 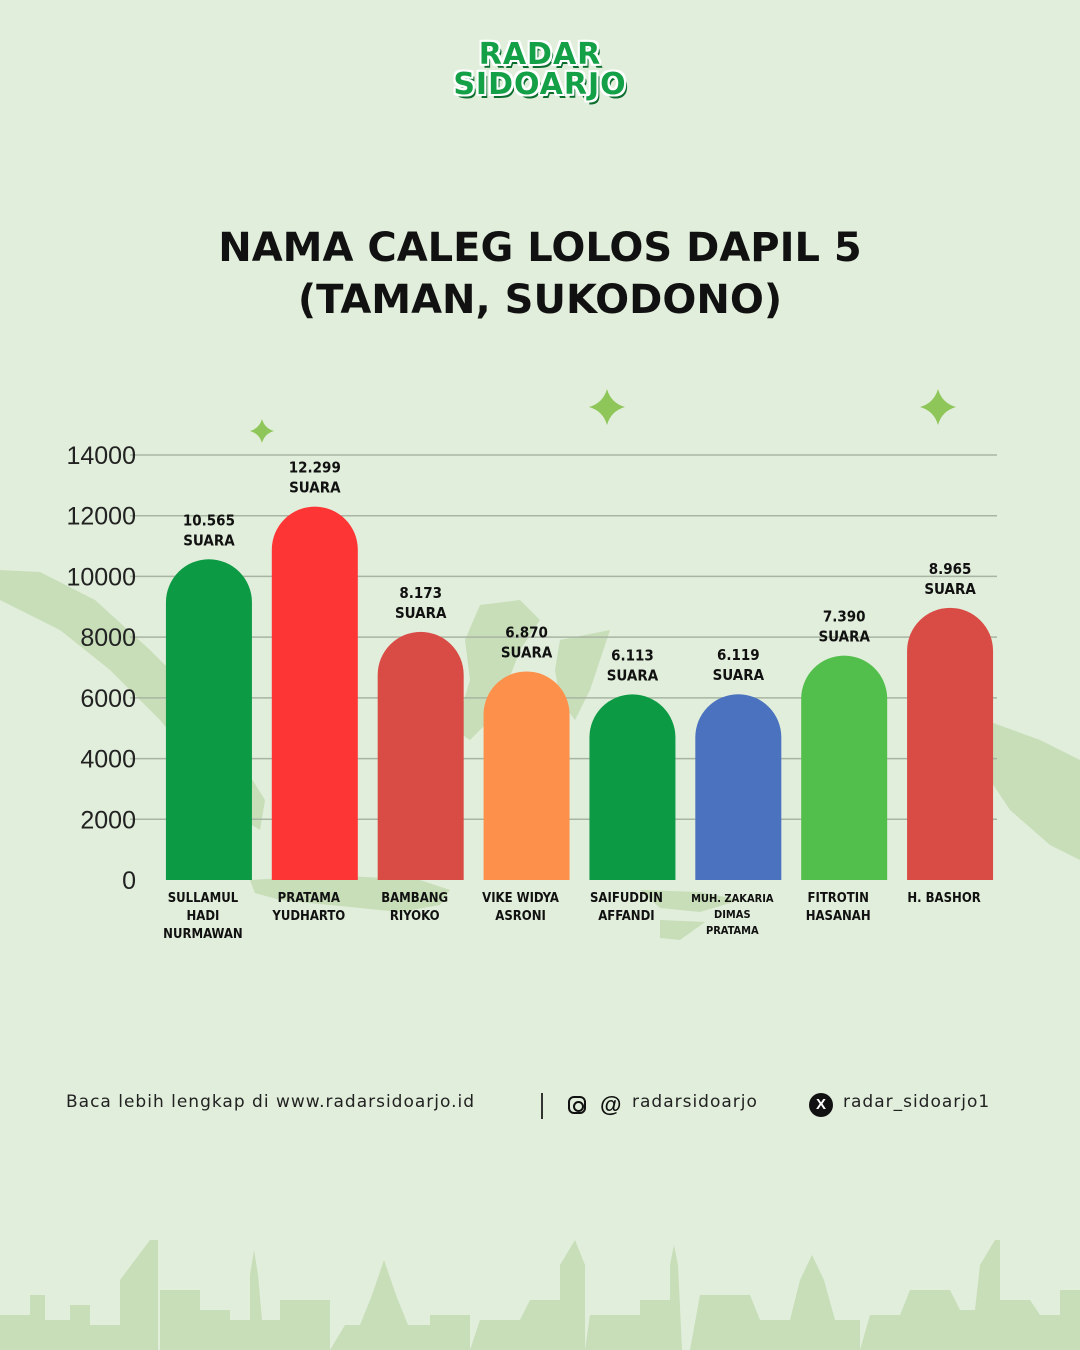 I want to click on x-category-label: SAIFUDDIN, so click(x=626, y=898).